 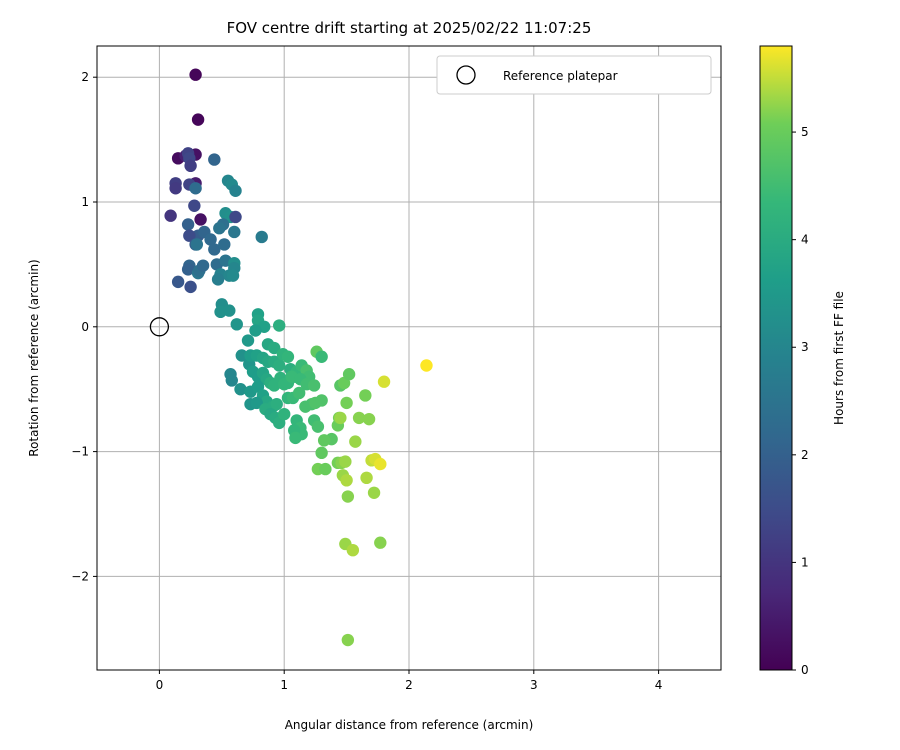 I want to click on y-axis-ticks: −2 −1 0 1 2, so click(x=84, y=326).